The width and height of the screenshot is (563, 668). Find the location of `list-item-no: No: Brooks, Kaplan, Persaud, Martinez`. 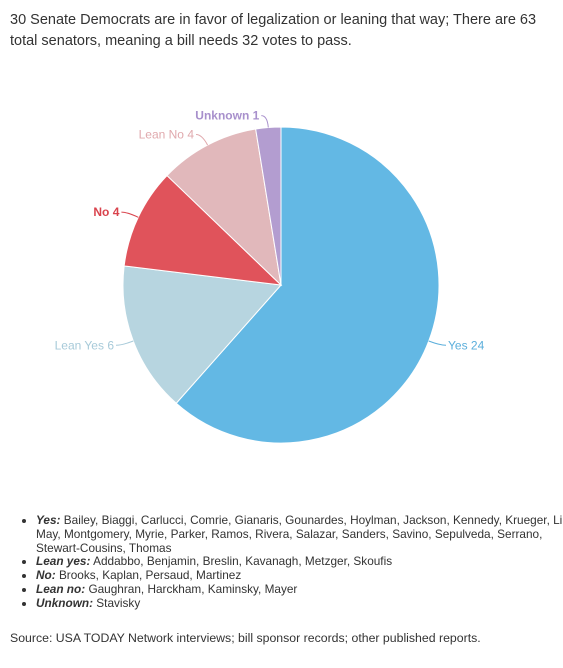

list-item-no: No: Brooks, Kaplan, Persaud, Martinez is located at coordinates (292, 575).